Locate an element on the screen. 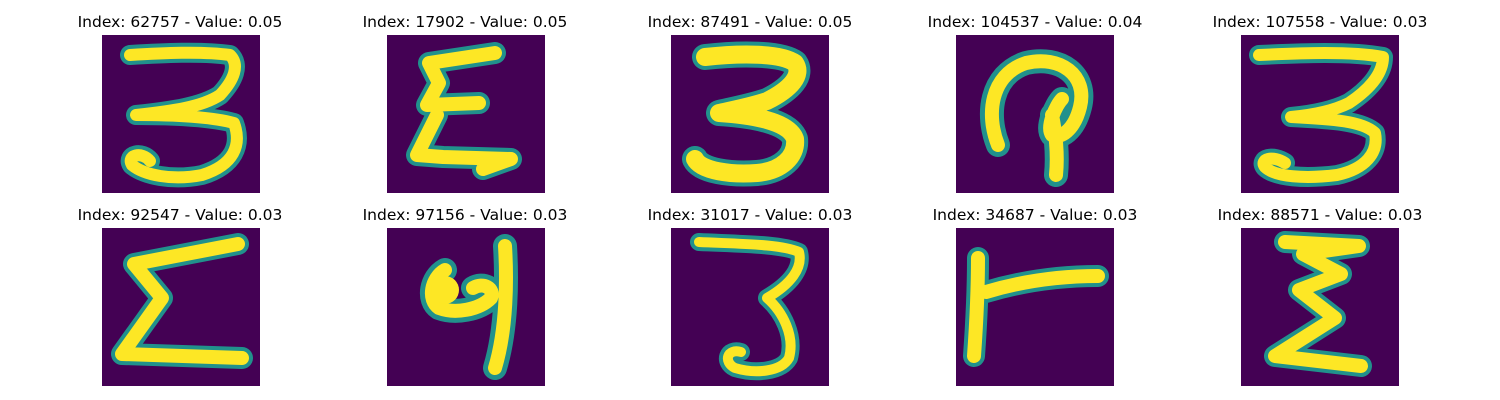 The width and height of the screenshot is (1500, 400). glyph-t-image is located at coordinates (1035, 307).